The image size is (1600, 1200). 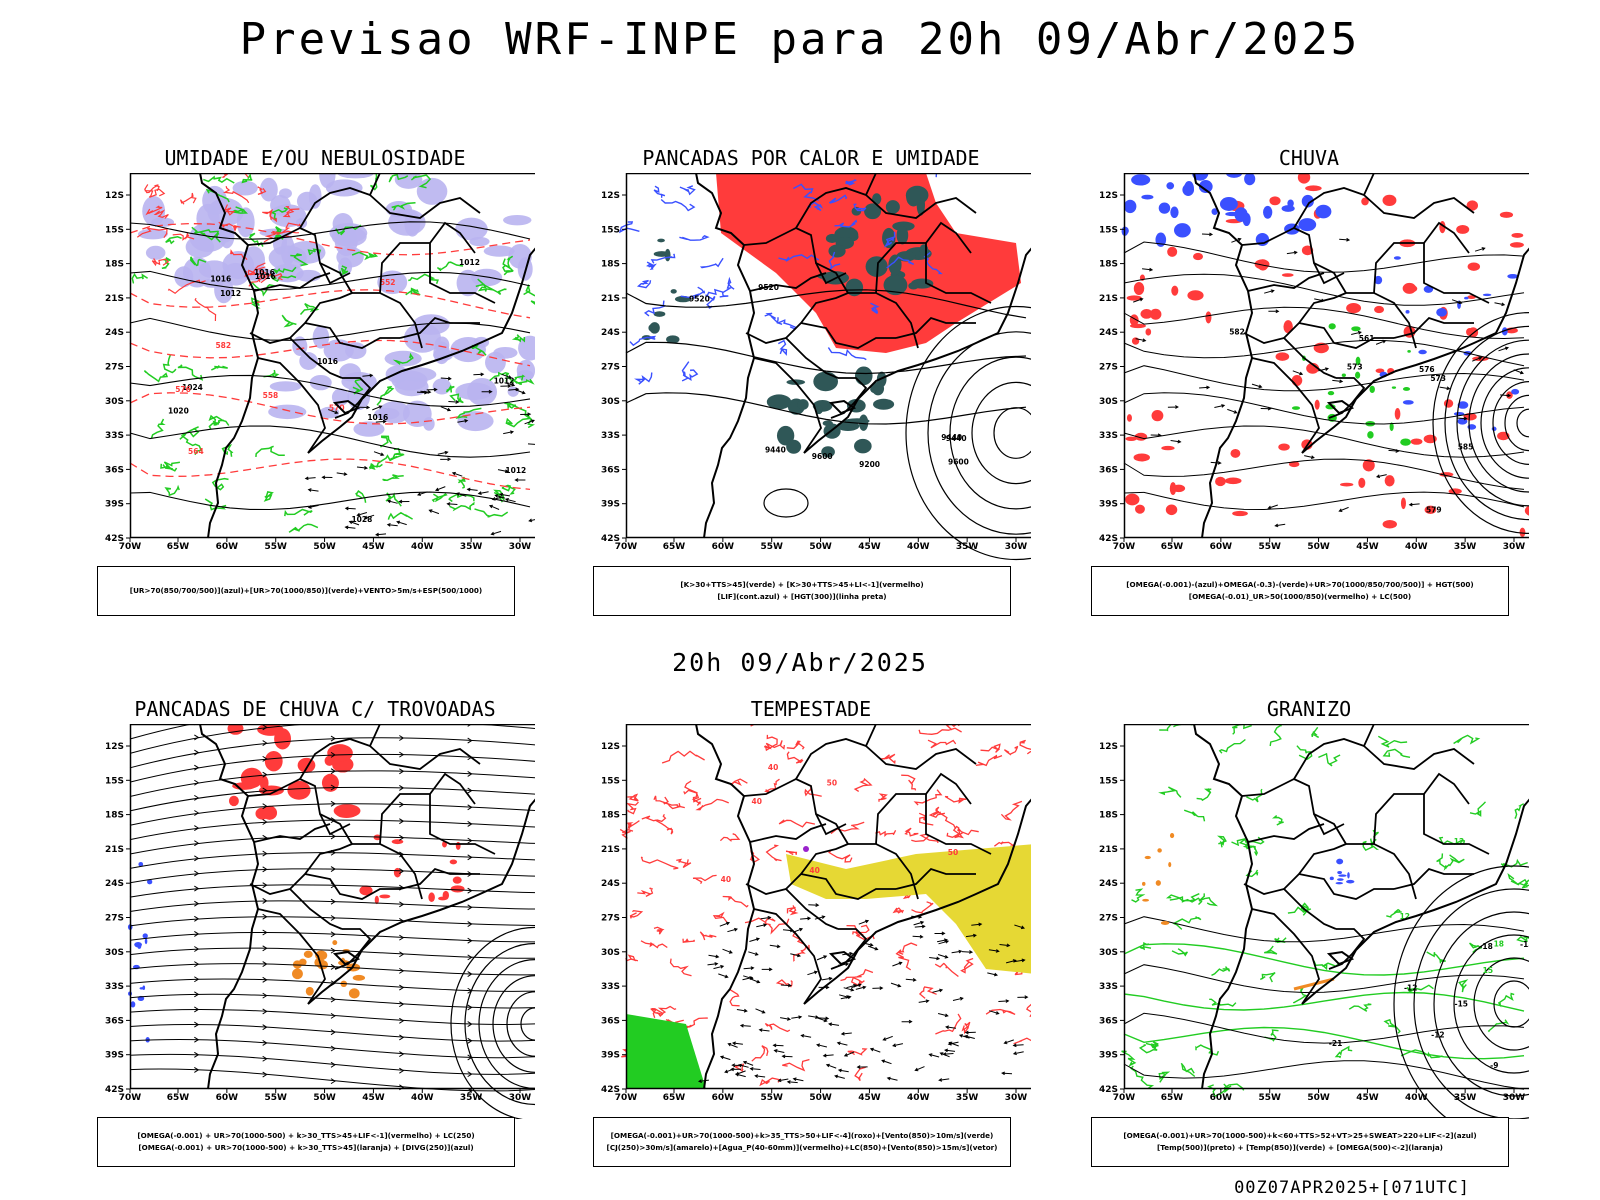 I want to click on lat-label: 15S, so click(x=114, y=230).